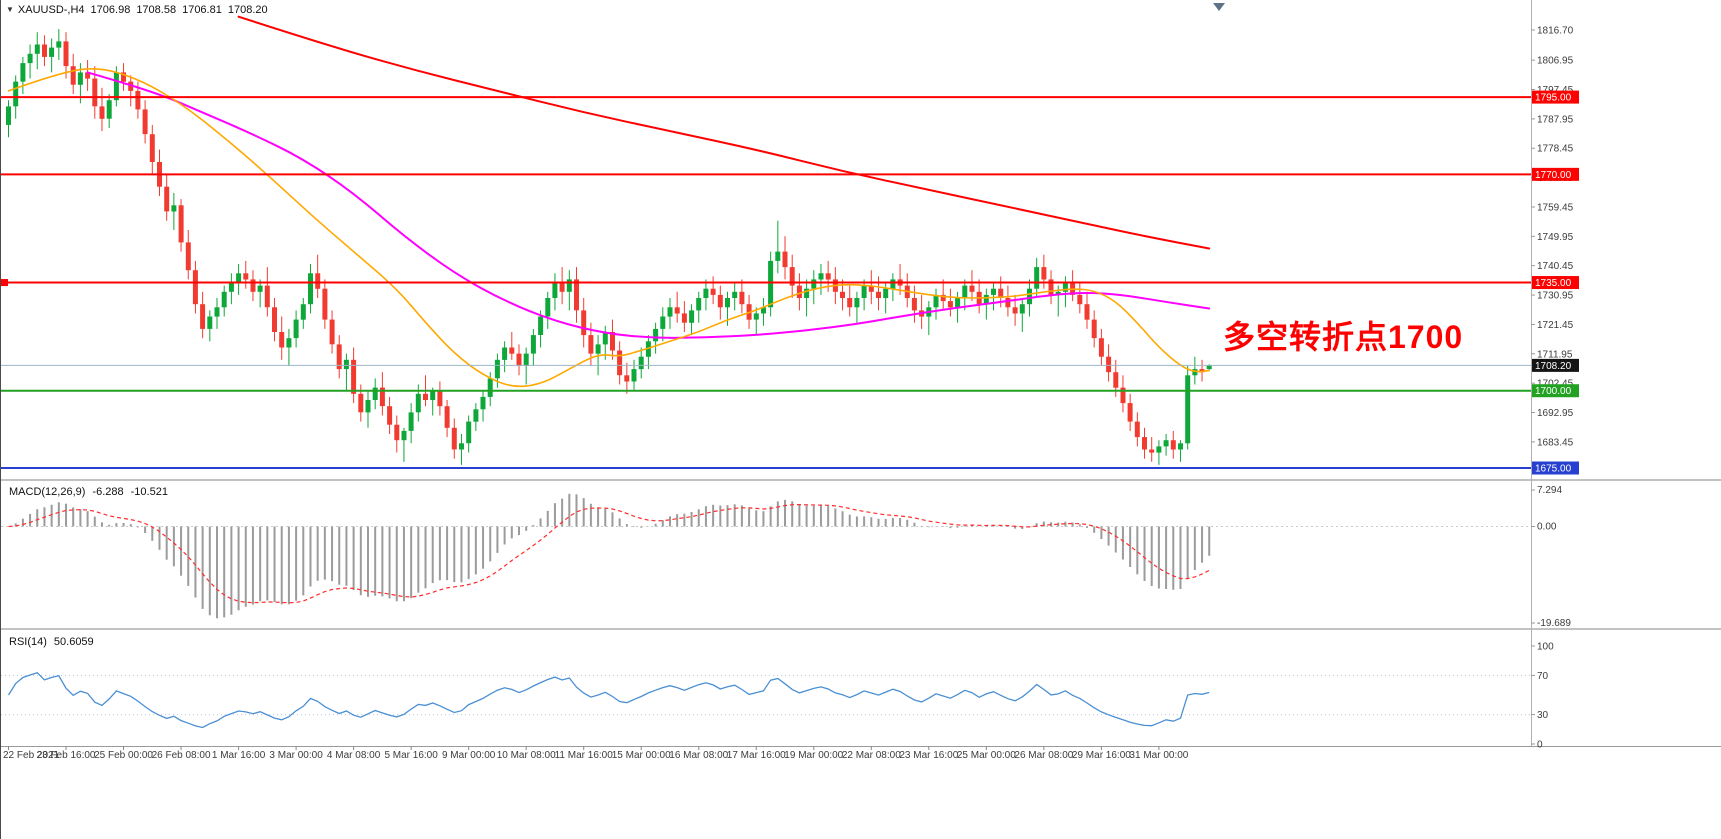 The height and width of the screenshot is (839, 1721). What do you see at coordinates (1219, 7) in the screenshot?
I see `chart-shift-marker-icon` at bounding box center [1219, 7].